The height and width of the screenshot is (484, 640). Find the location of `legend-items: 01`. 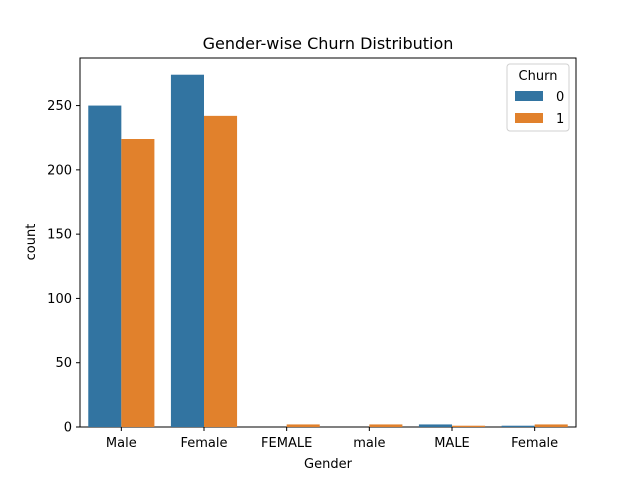

legend-items: 01 is located at coordinates (539, 108).